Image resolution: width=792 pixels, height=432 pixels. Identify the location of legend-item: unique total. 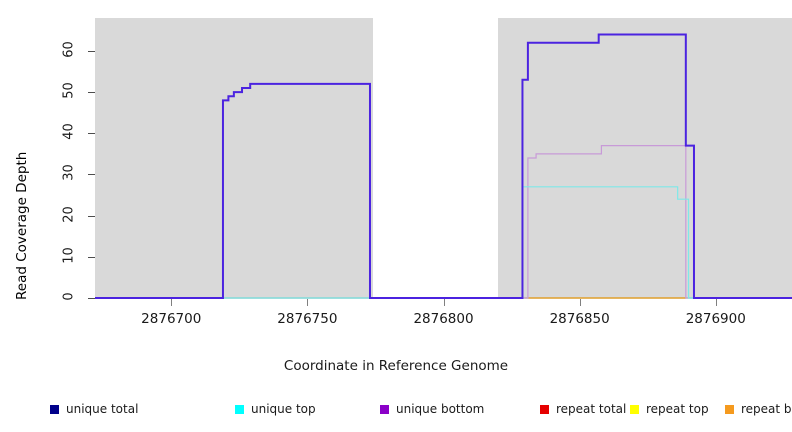
(94, 409).